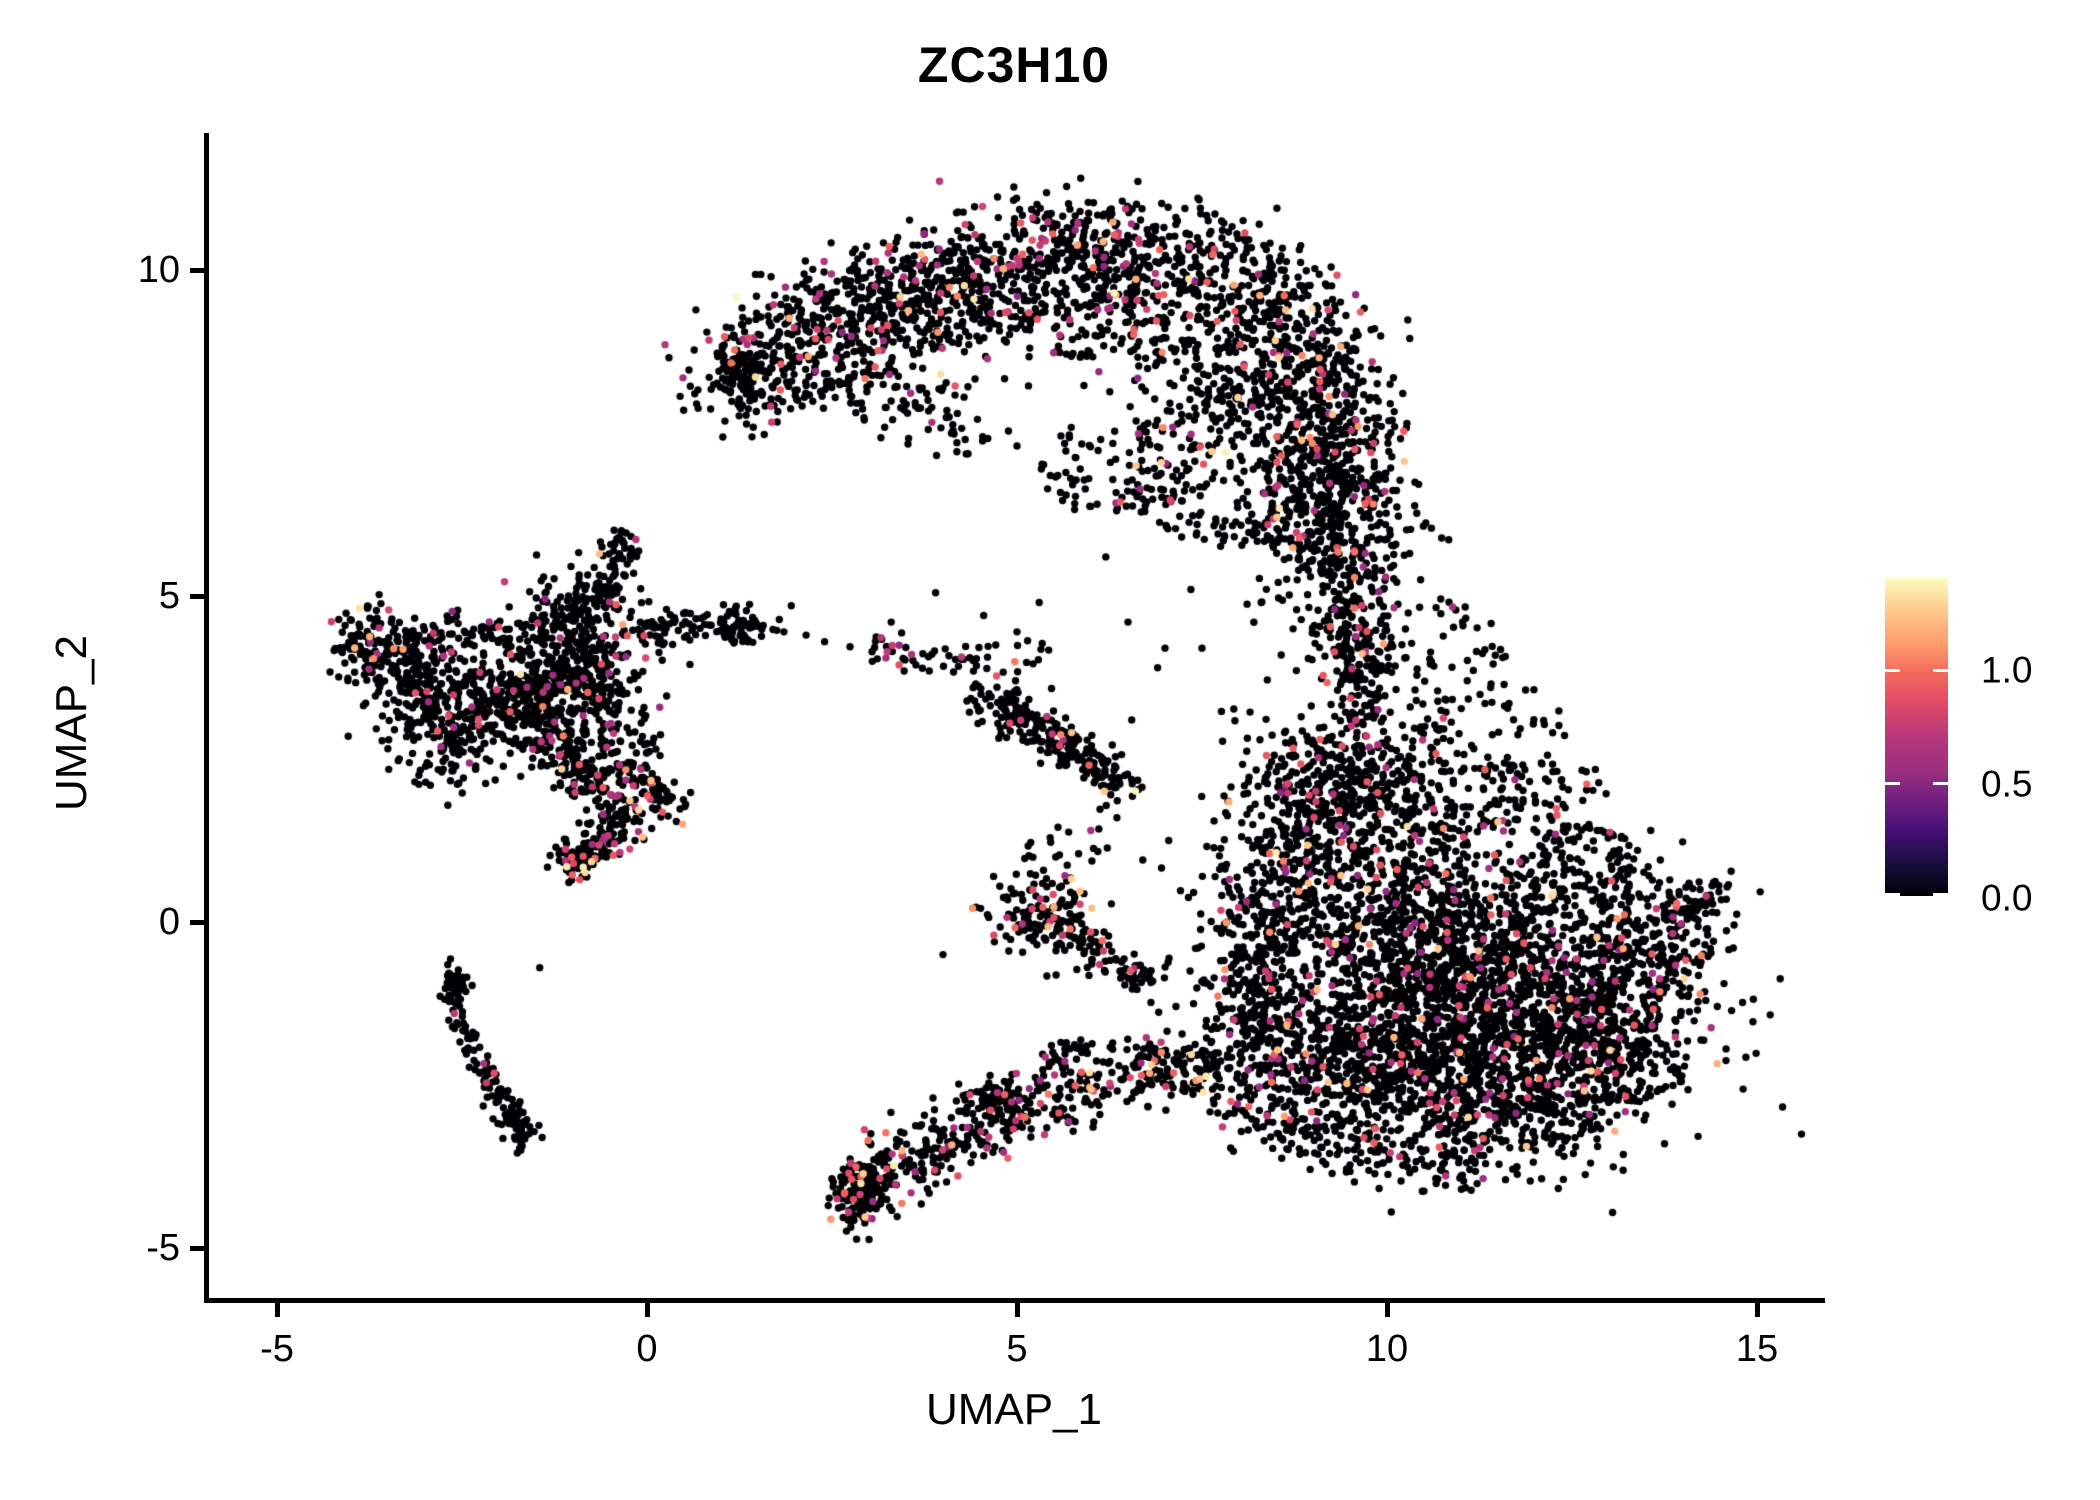 This screenshot has height=1500, width=2100. Describe the element at coordinates (1017, 1349) in the screenshot. I see `x-tick-label: 5` at that location.